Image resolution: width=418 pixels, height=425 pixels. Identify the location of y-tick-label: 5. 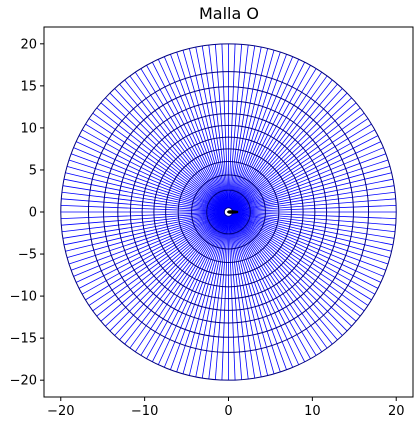
(33, 170).